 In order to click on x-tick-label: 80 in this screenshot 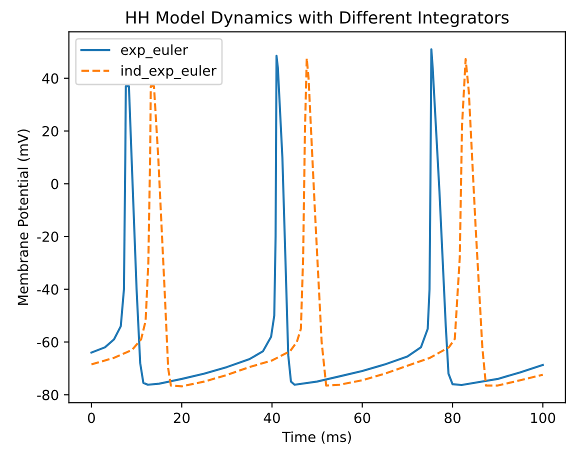, I will do `click(452, 418)`.